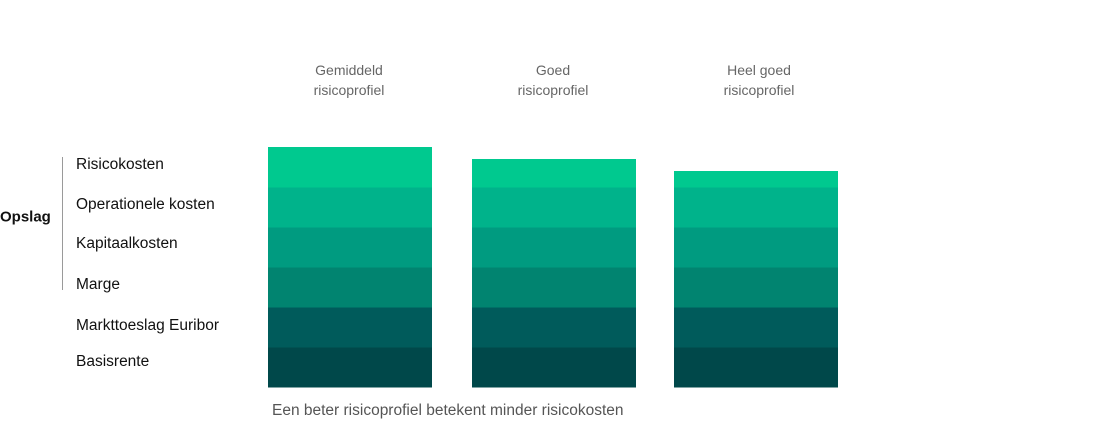  What do you see at coordinates (127, 243) in the screenshot?
I see `row-label-kapitaalkosten: Kapitaalkosten` at bounding box center [127, 243].